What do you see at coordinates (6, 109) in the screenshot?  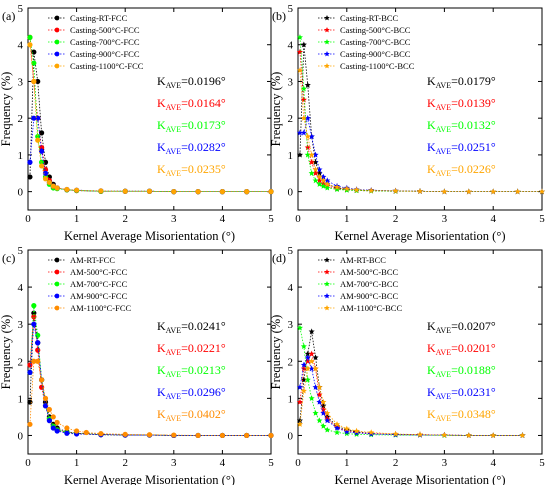 I see `y-axis-label: Frequency (%)` at bounding box center [6, 109].